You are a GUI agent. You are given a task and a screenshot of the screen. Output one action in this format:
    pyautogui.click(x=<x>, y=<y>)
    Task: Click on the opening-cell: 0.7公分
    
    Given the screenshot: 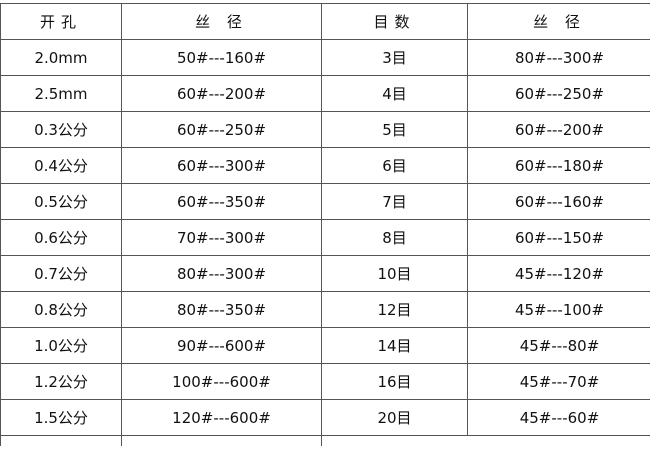 What is the action you would take?
    pyautogui.click(x=61, y=273)
    